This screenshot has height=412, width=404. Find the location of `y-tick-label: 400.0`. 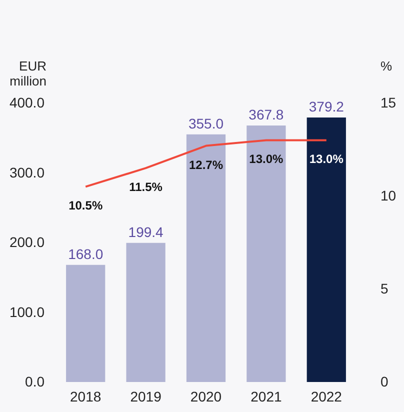

y-tick-label: 400.0 is located at coordinates (27, 102).